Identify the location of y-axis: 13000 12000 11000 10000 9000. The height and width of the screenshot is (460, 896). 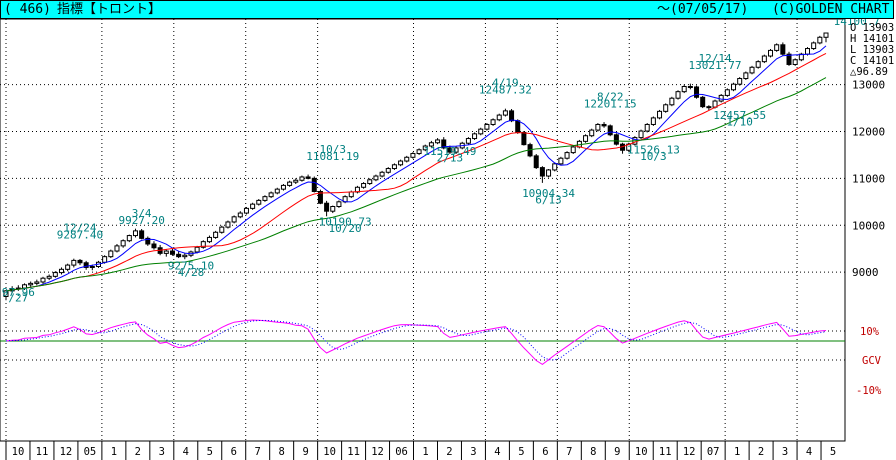
(868, 179).